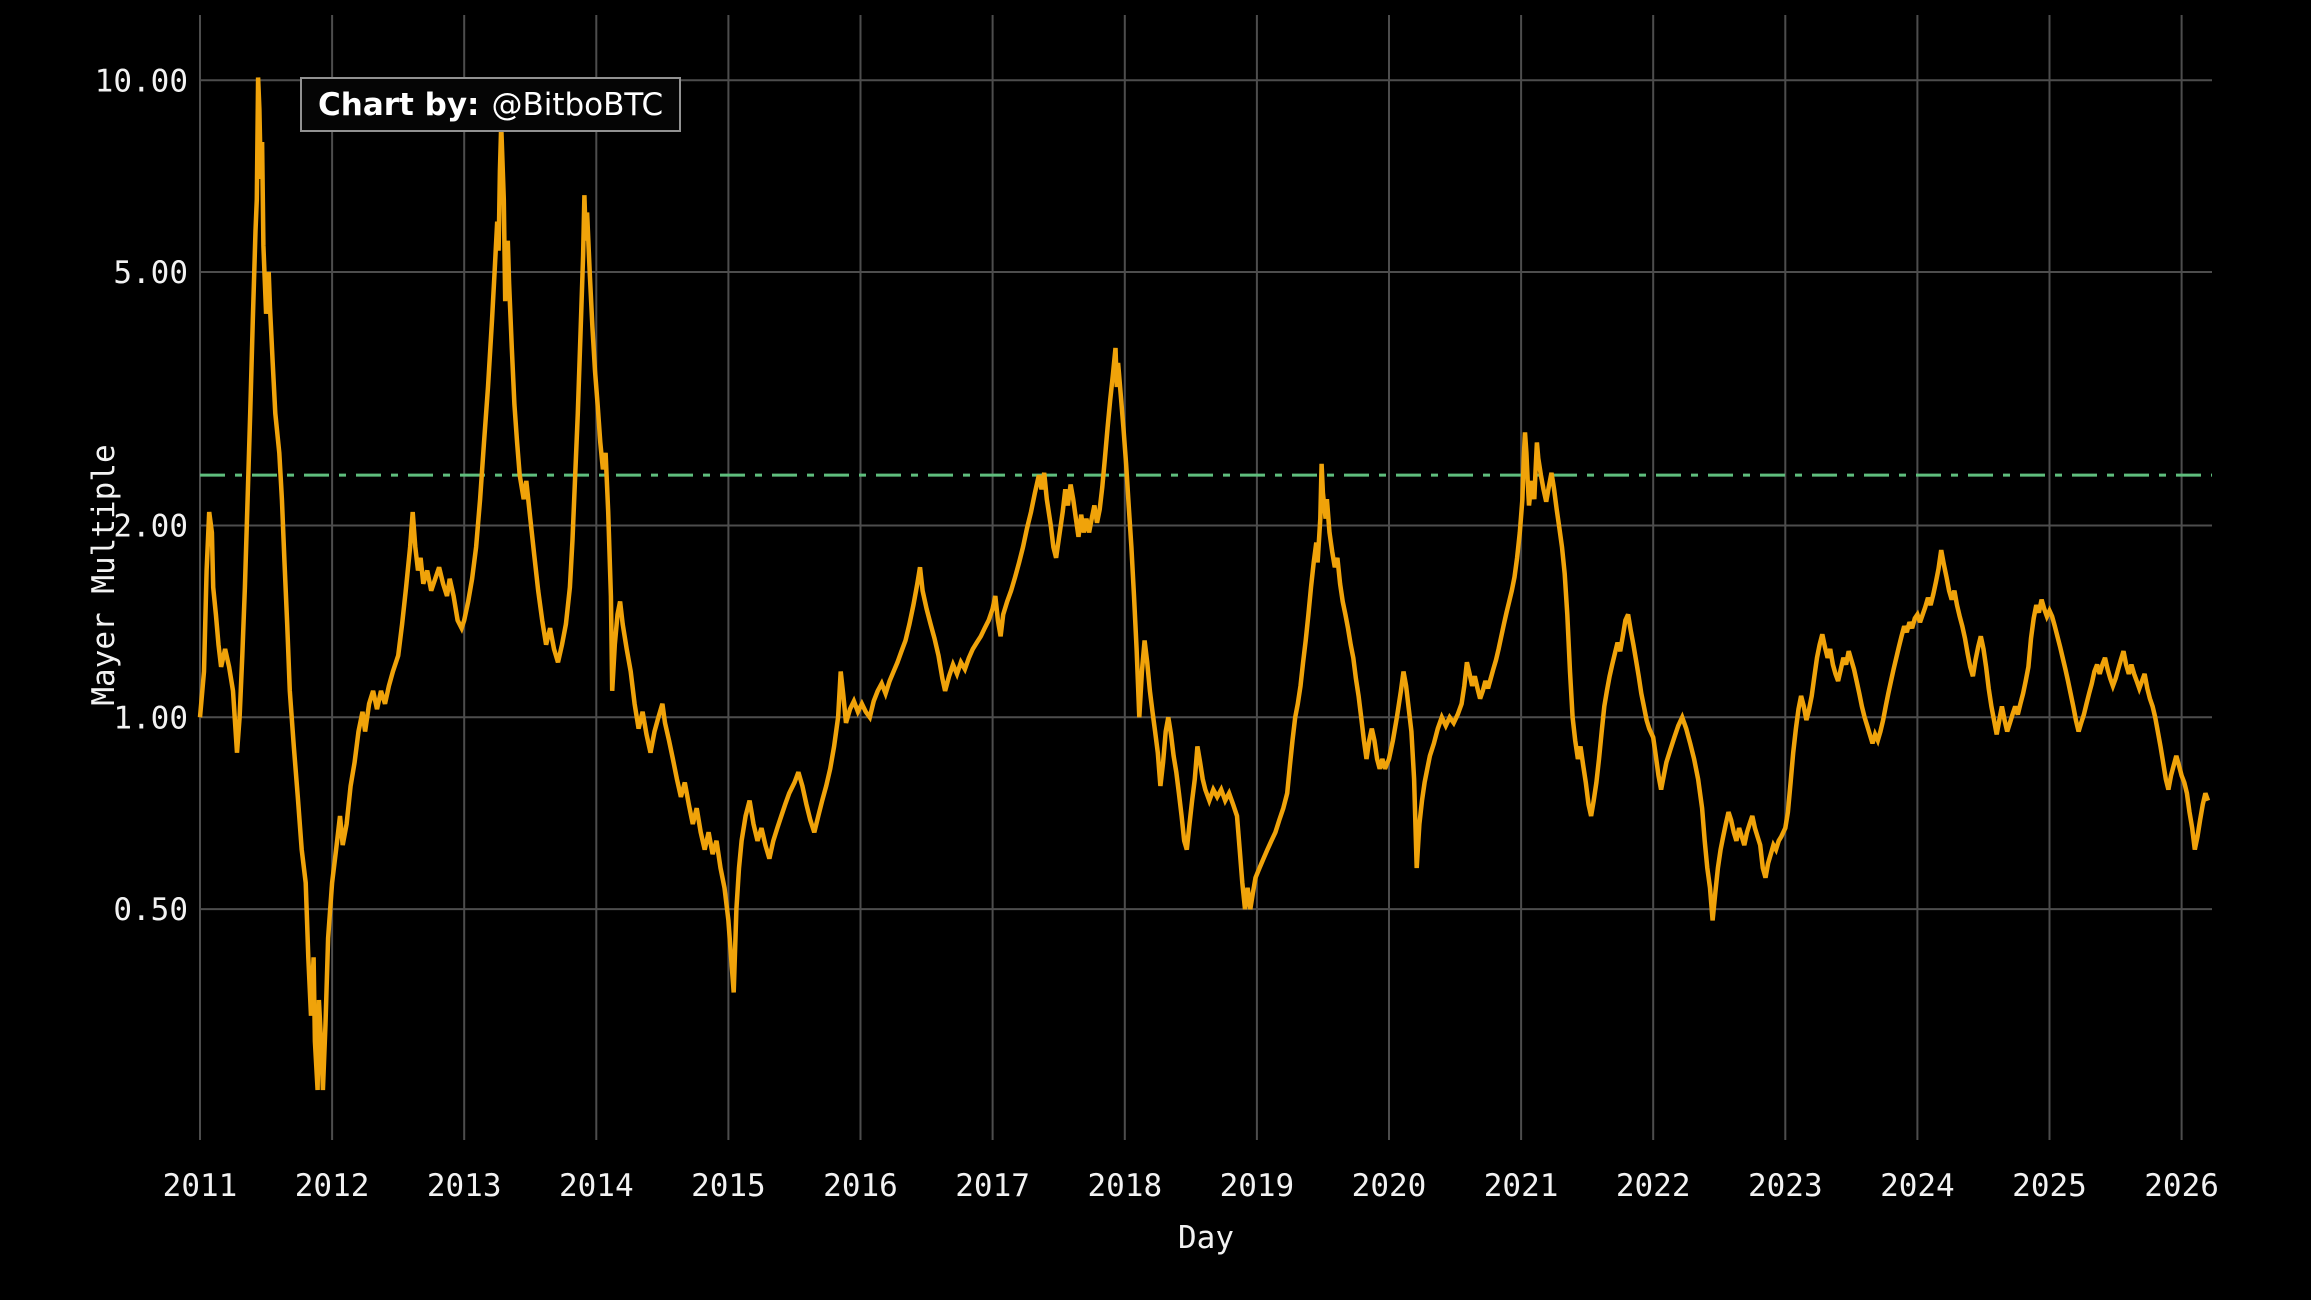  What do you see at coordinates (596, 1186) in the screenshot?
I see `x-tick-label-2014: 2014` at bounding box center [596, 1186].